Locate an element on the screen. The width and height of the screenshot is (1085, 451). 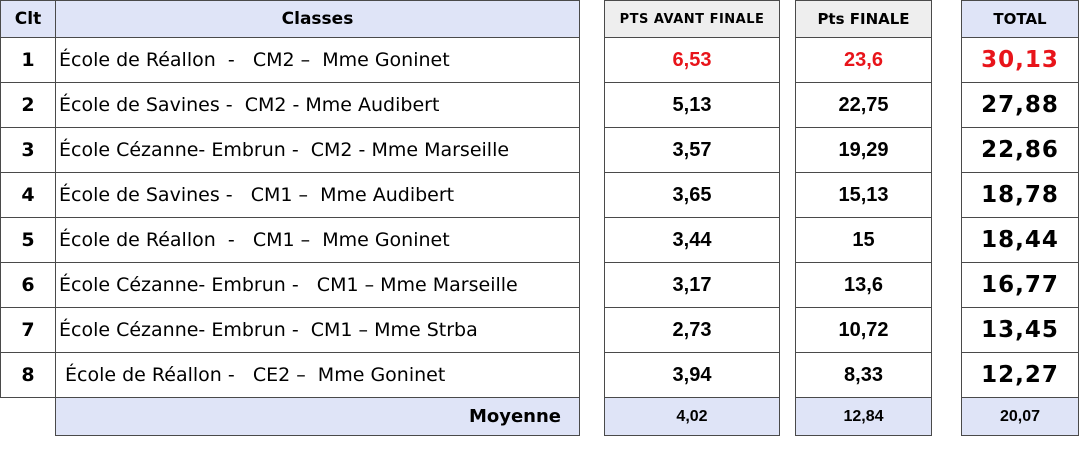
class-name-cell: École Cézanne- Embrun - CM1 – Mme Strba is located at coordinates (317, 330).